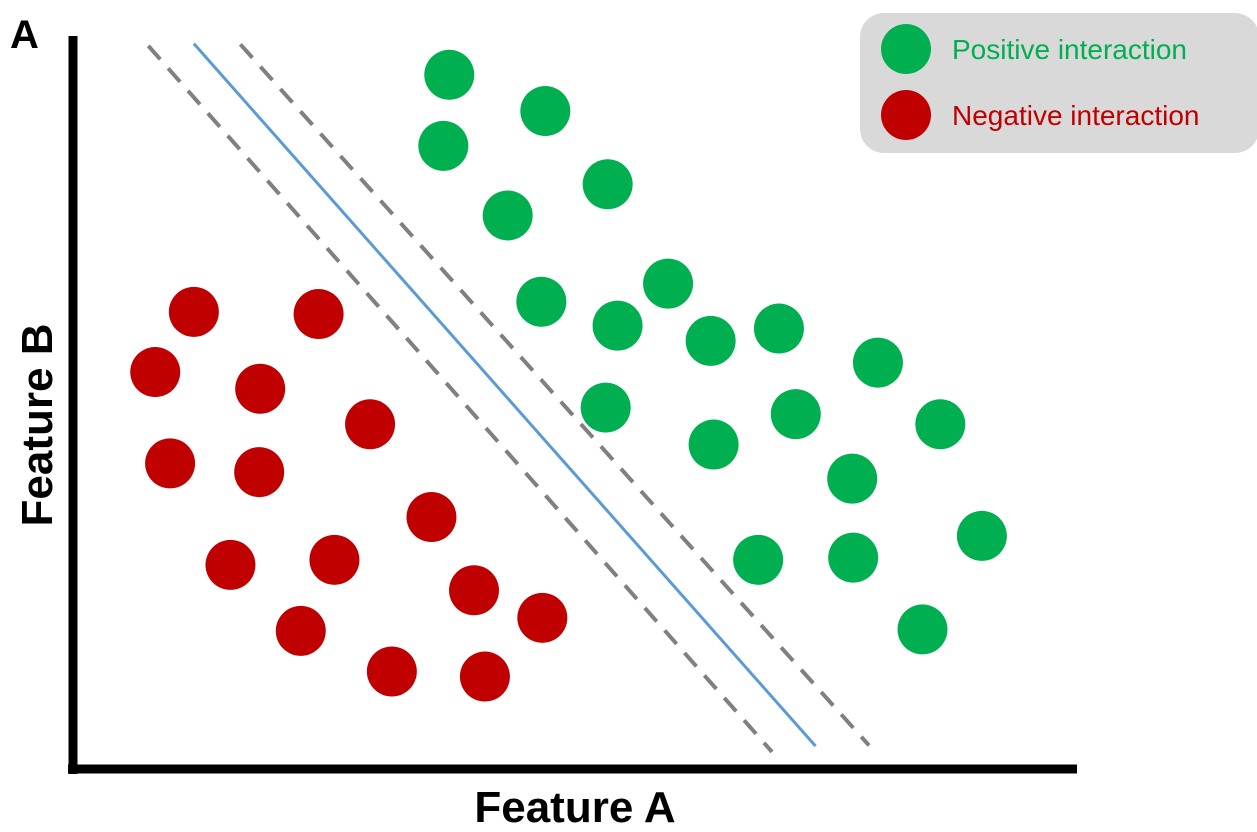 This screenshot has width=1257, height=832. I want to click on panel-label: A, so click(24, 35).